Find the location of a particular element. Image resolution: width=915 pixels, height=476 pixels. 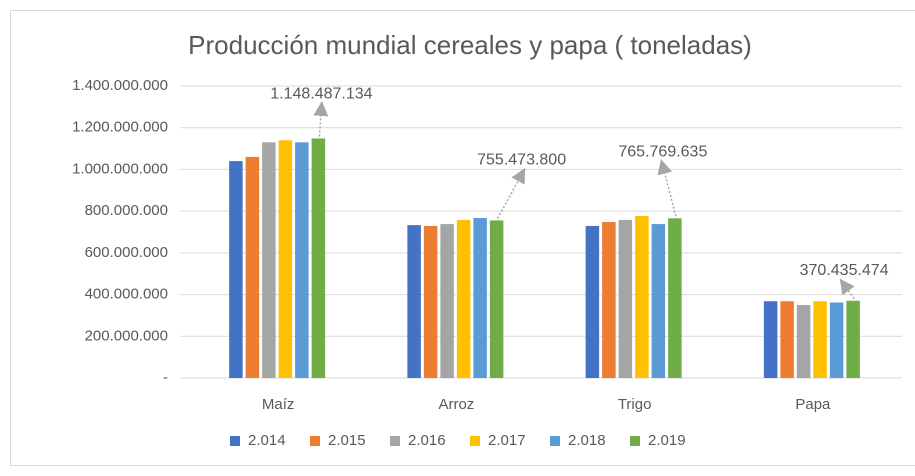

y-tick-label: 1.000.000.000 is located at coordinates (120, 168).